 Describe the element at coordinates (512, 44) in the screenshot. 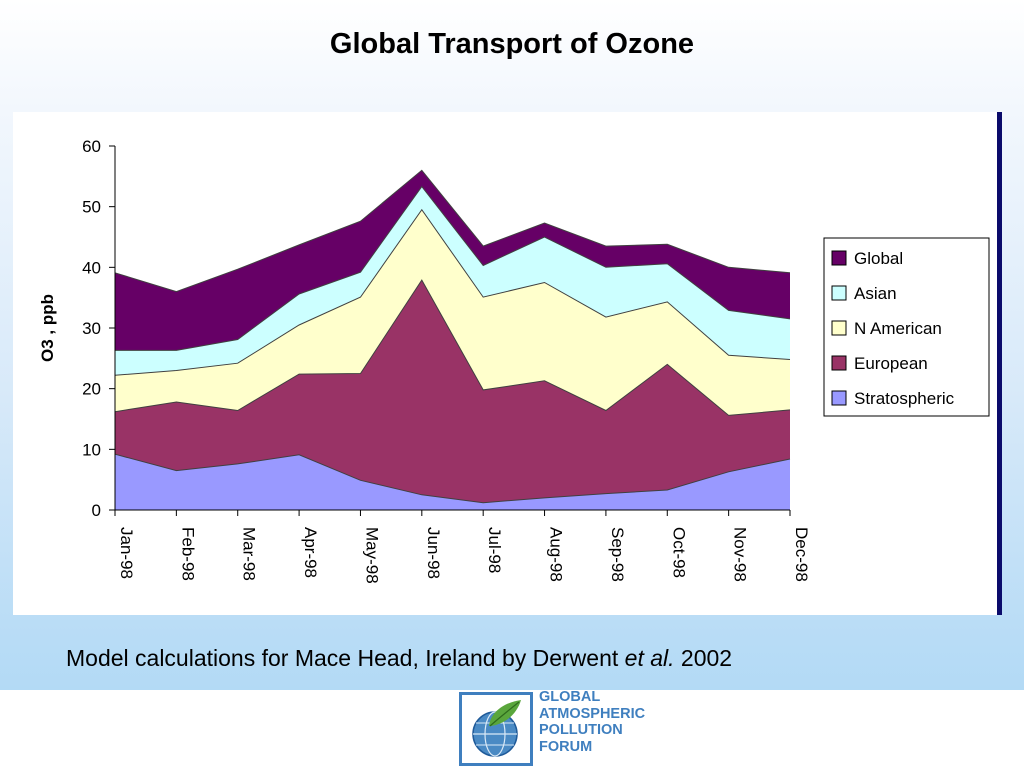

I see `slide-title: Global Transport of Ozone` at that location.